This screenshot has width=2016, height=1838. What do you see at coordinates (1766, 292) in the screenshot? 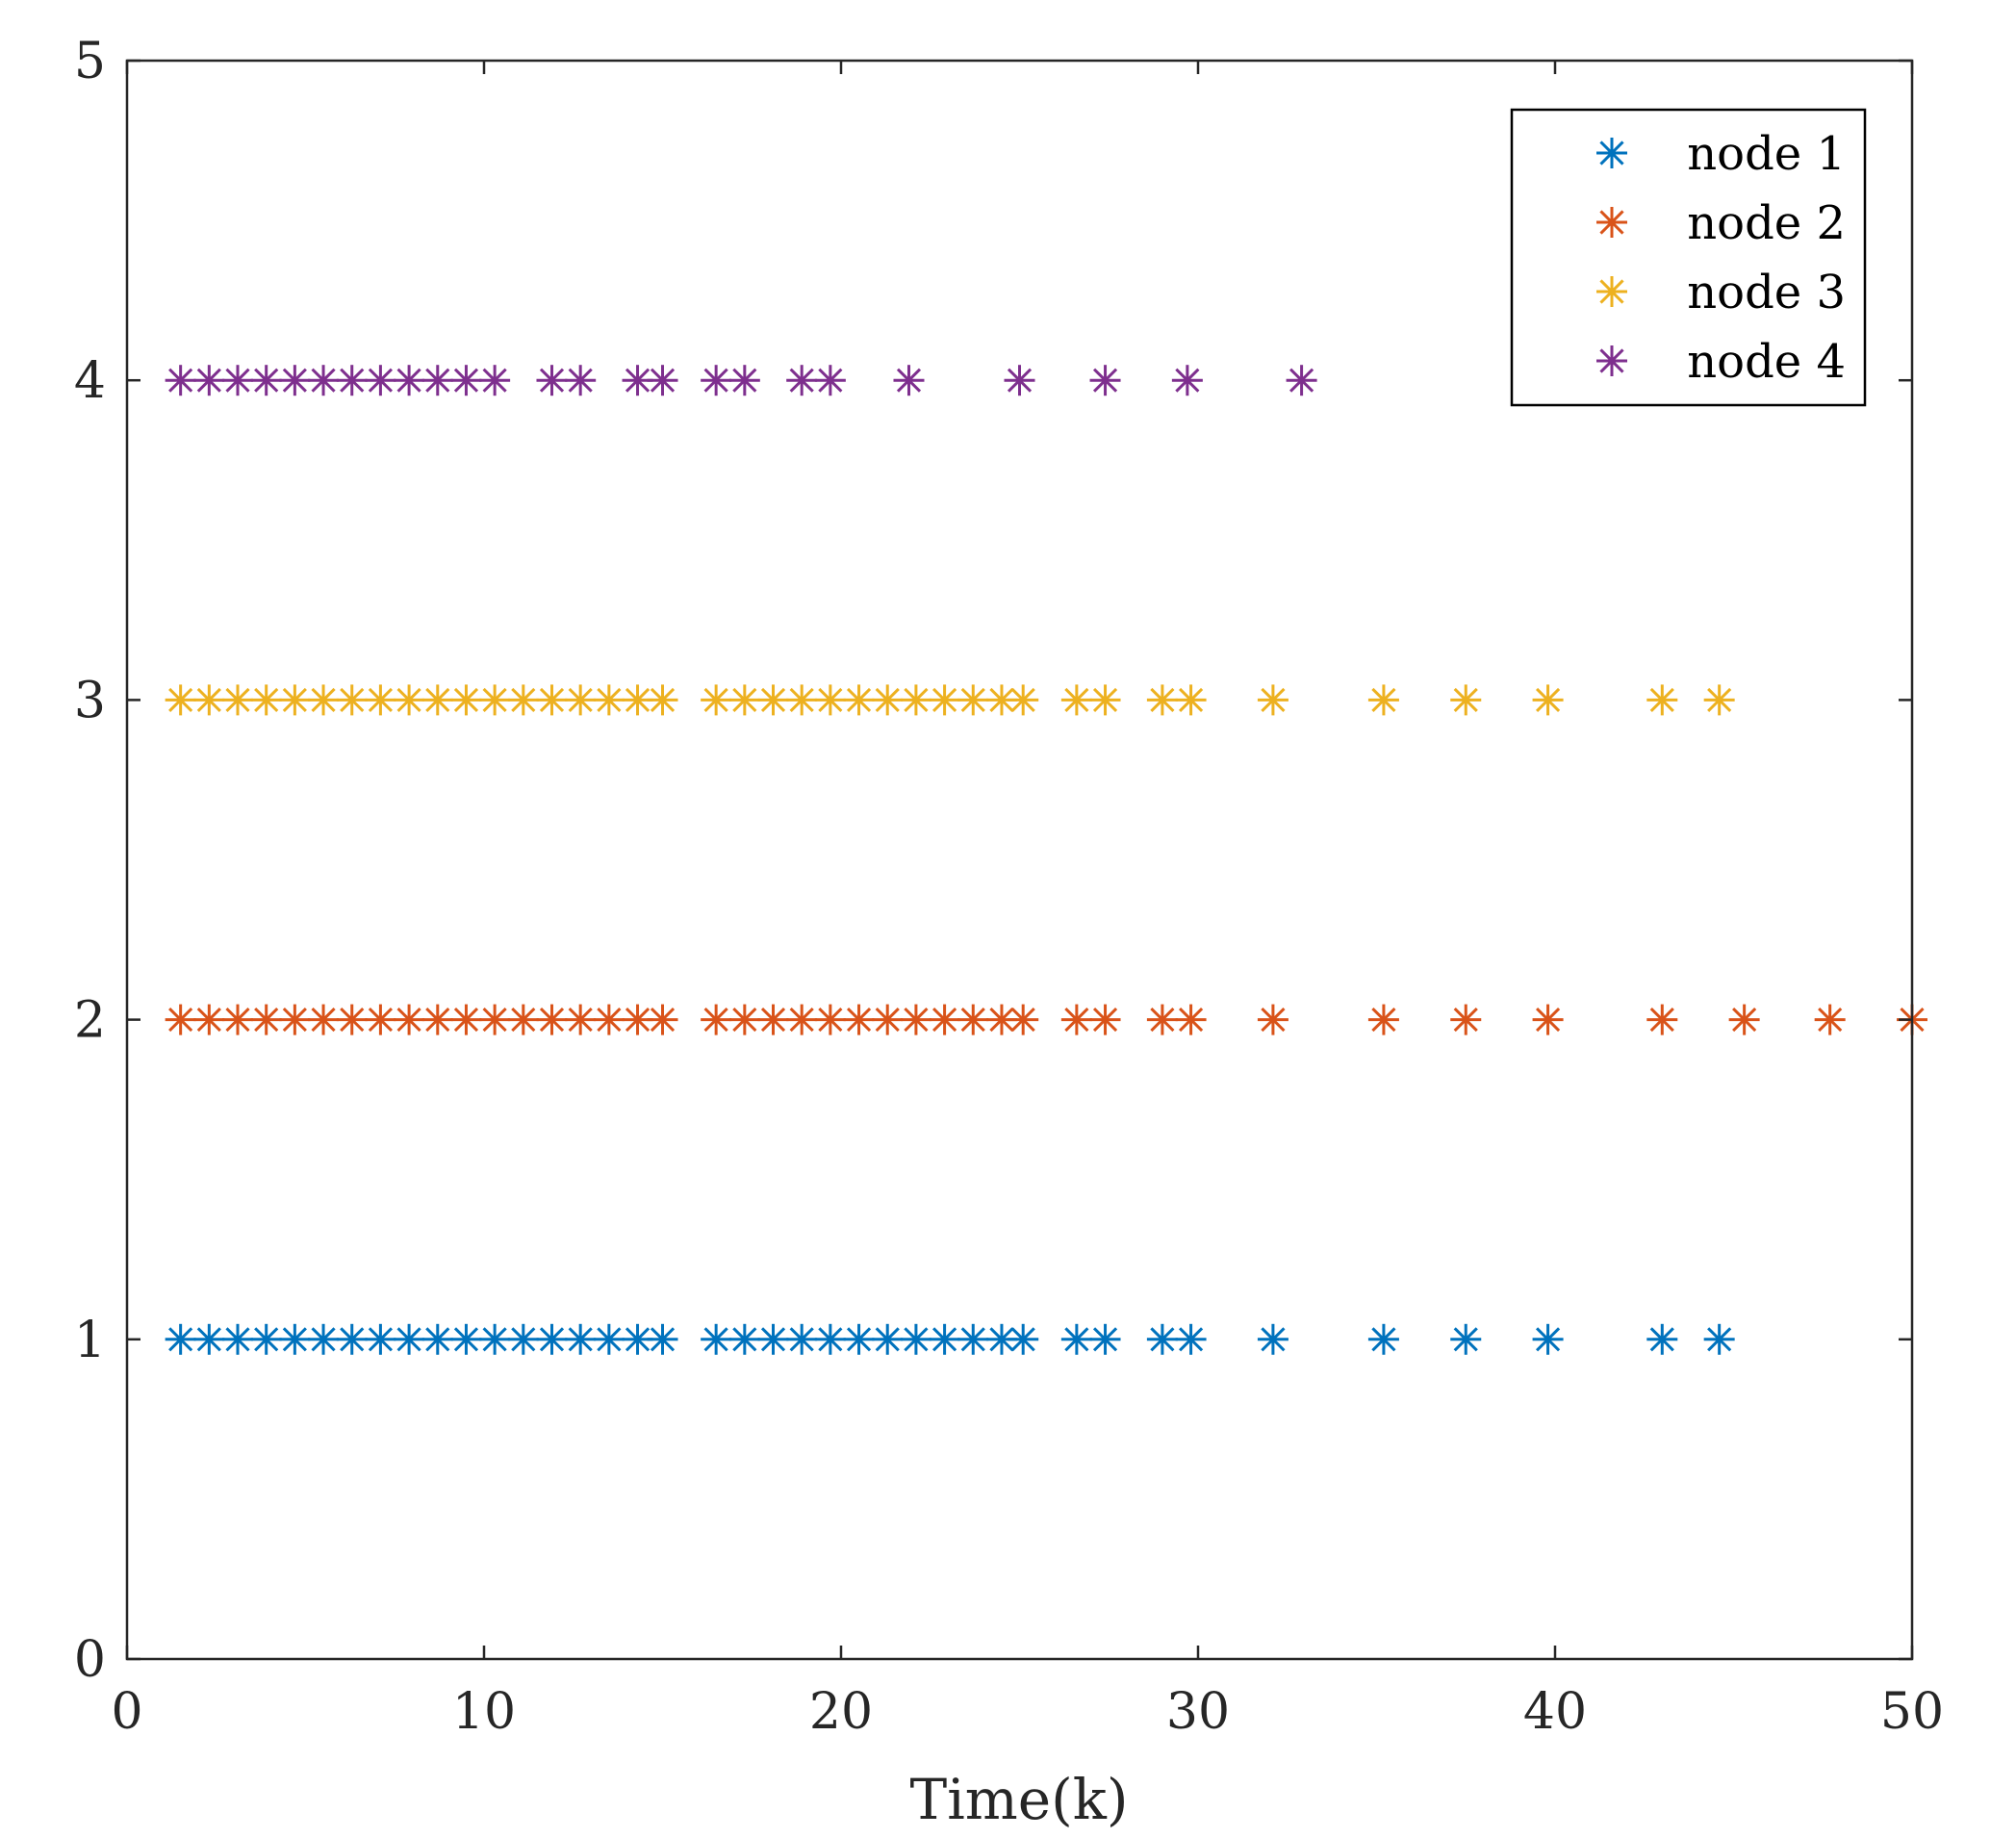
I see `legend-label: node 3` at bounding box center [1766, 292].